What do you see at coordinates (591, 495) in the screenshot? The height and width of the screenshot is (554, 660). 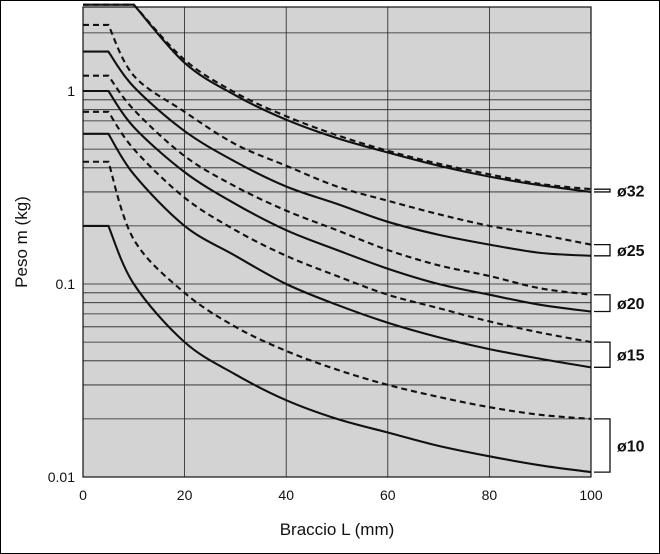 I see `x-tick-label: 100` at bounding box center [591, 495].